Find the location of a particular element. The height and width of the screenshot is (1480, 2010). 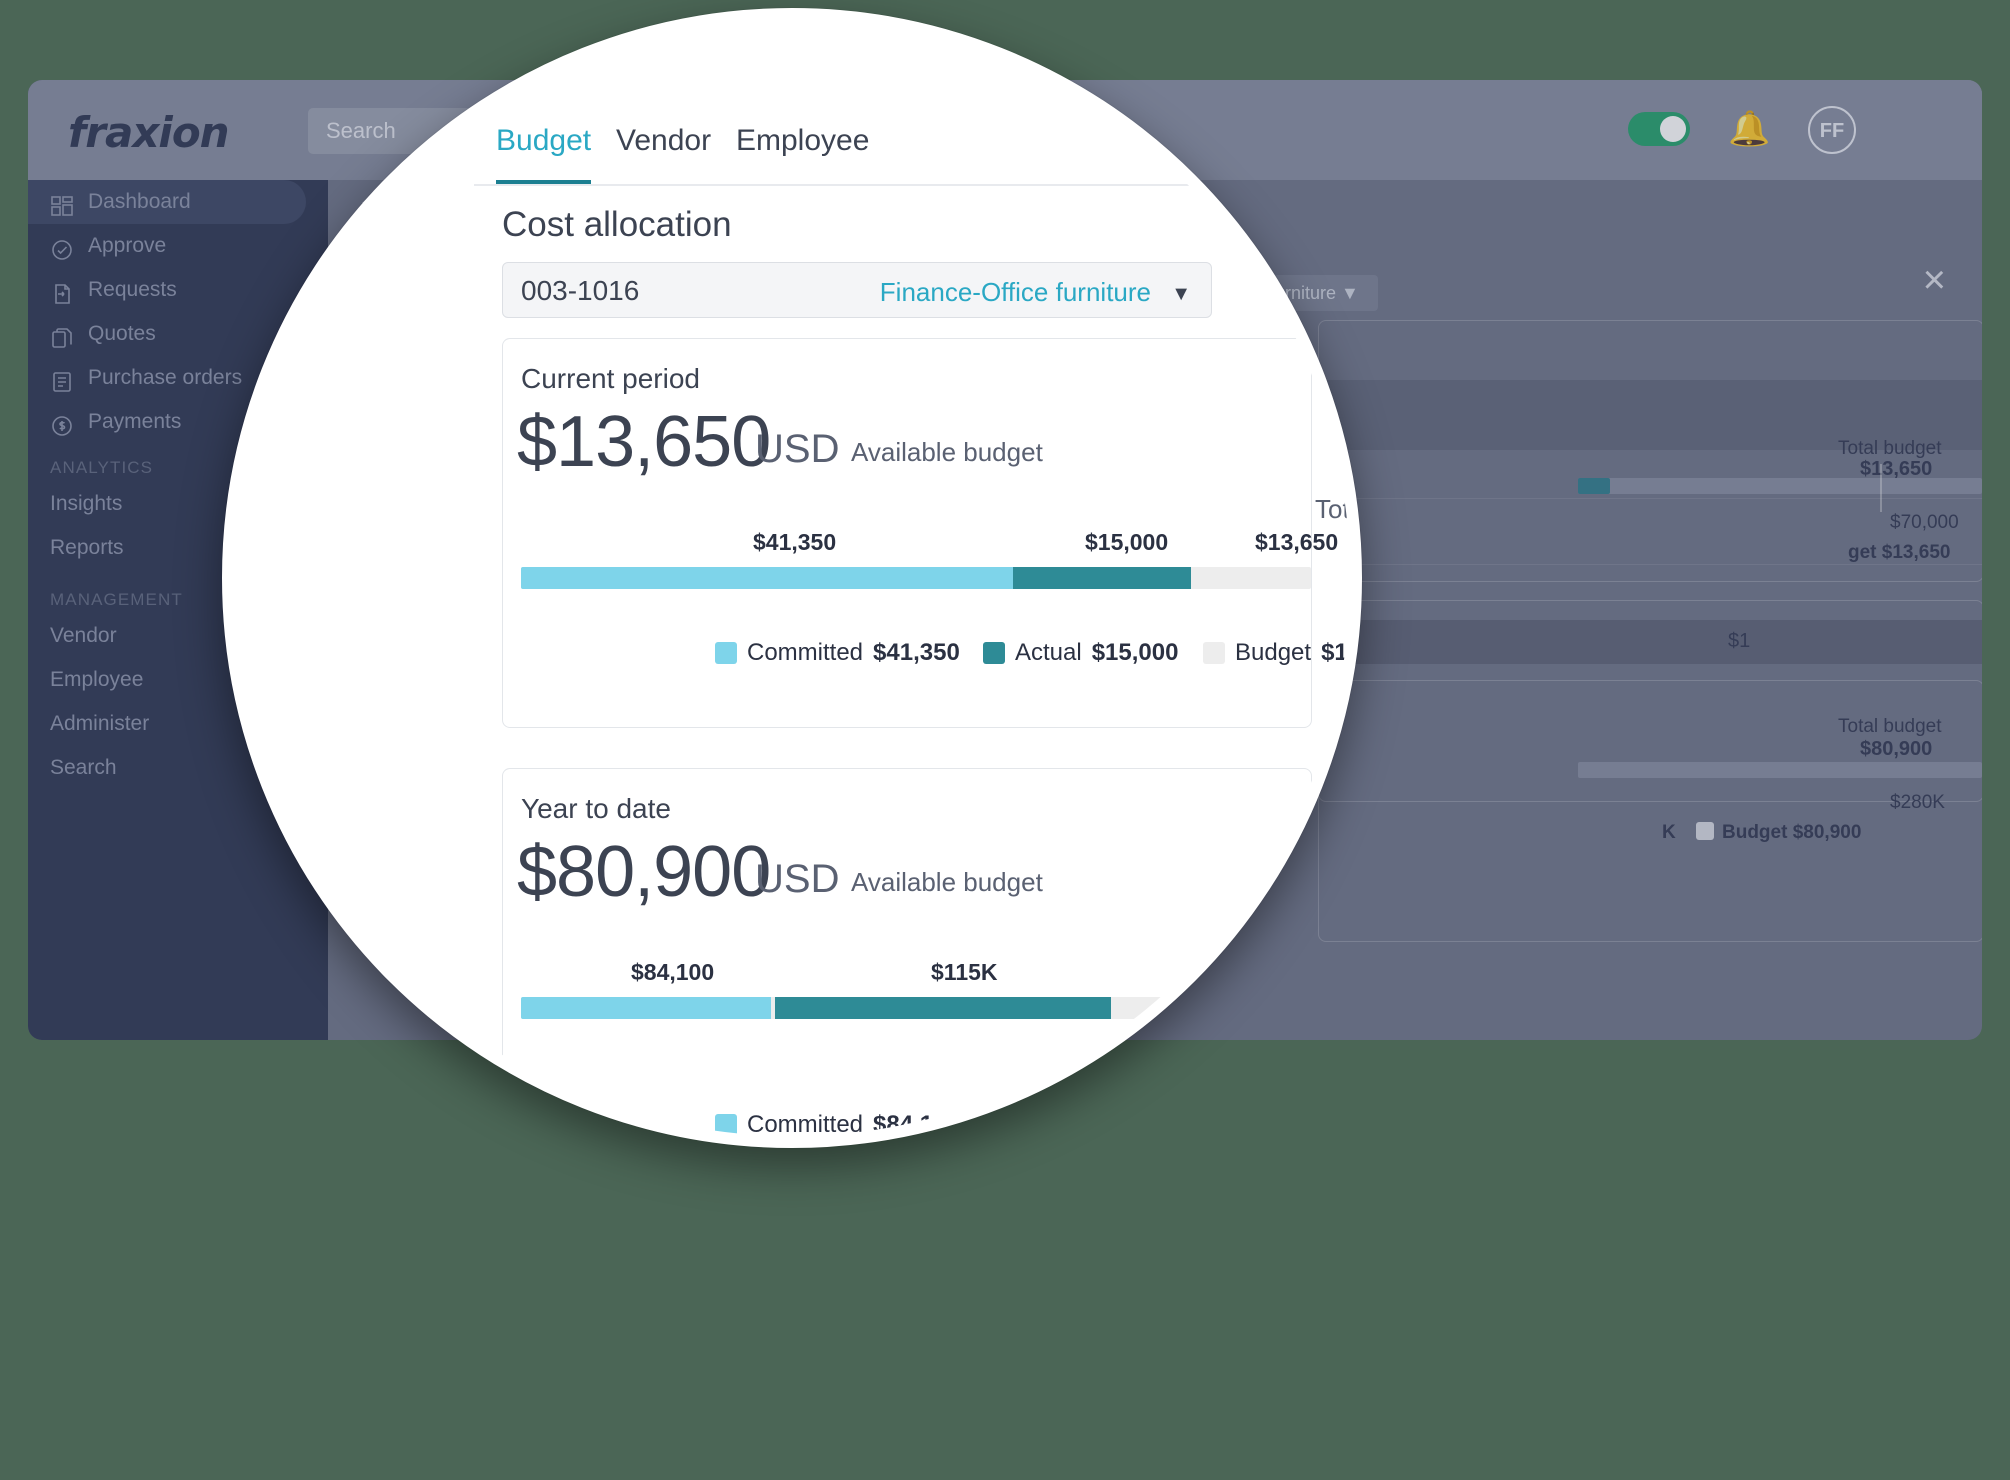

chevron-down-icon: ▼ is located at coordinates (1181, 294).